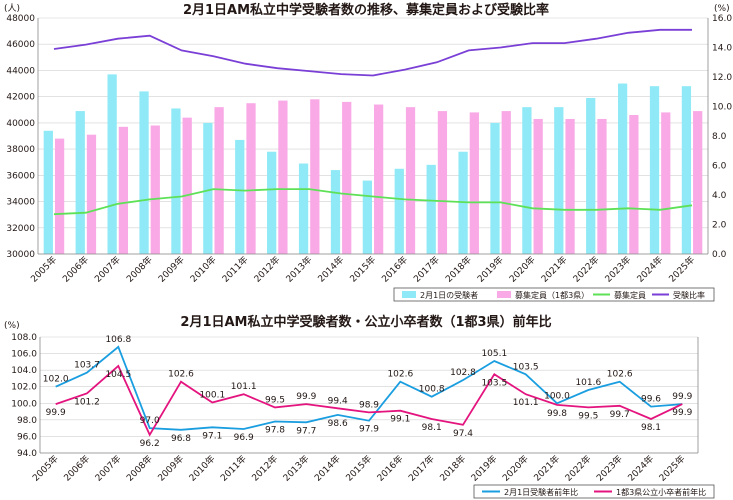 Image resolution: width=733 pixels, height=500 pixels. I want to click on chart1-left-tick-label: 40000, so click(20, 124).